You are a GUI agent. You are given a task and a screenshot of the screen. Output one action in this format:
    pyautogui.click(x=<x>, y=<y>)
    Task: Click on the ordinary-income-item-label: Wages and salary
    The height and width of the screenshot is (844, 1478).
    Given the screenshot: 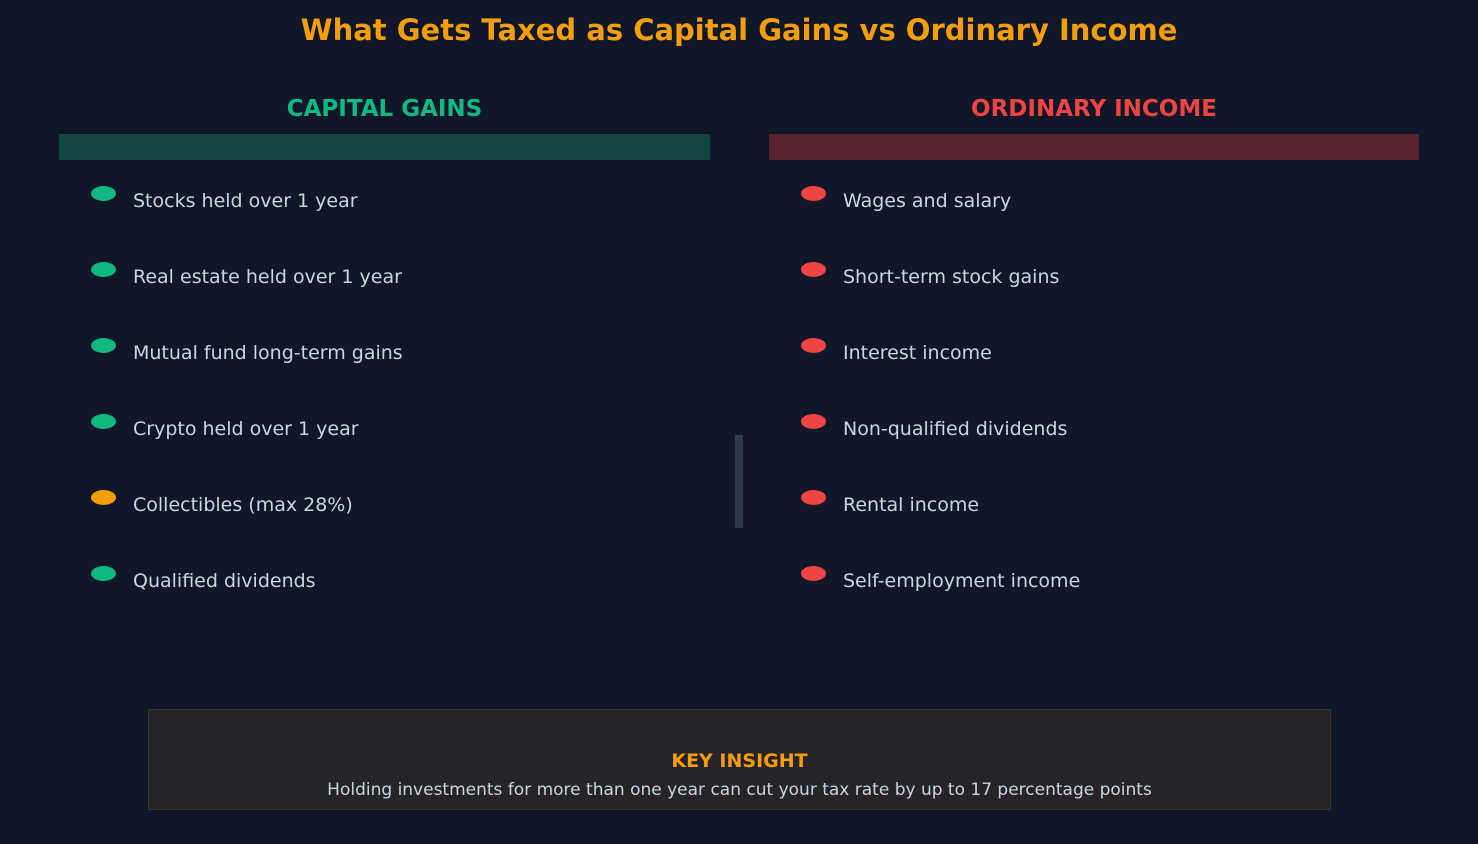 What is the action you would take?
    pyautogui.click(x=927, y=201)
    